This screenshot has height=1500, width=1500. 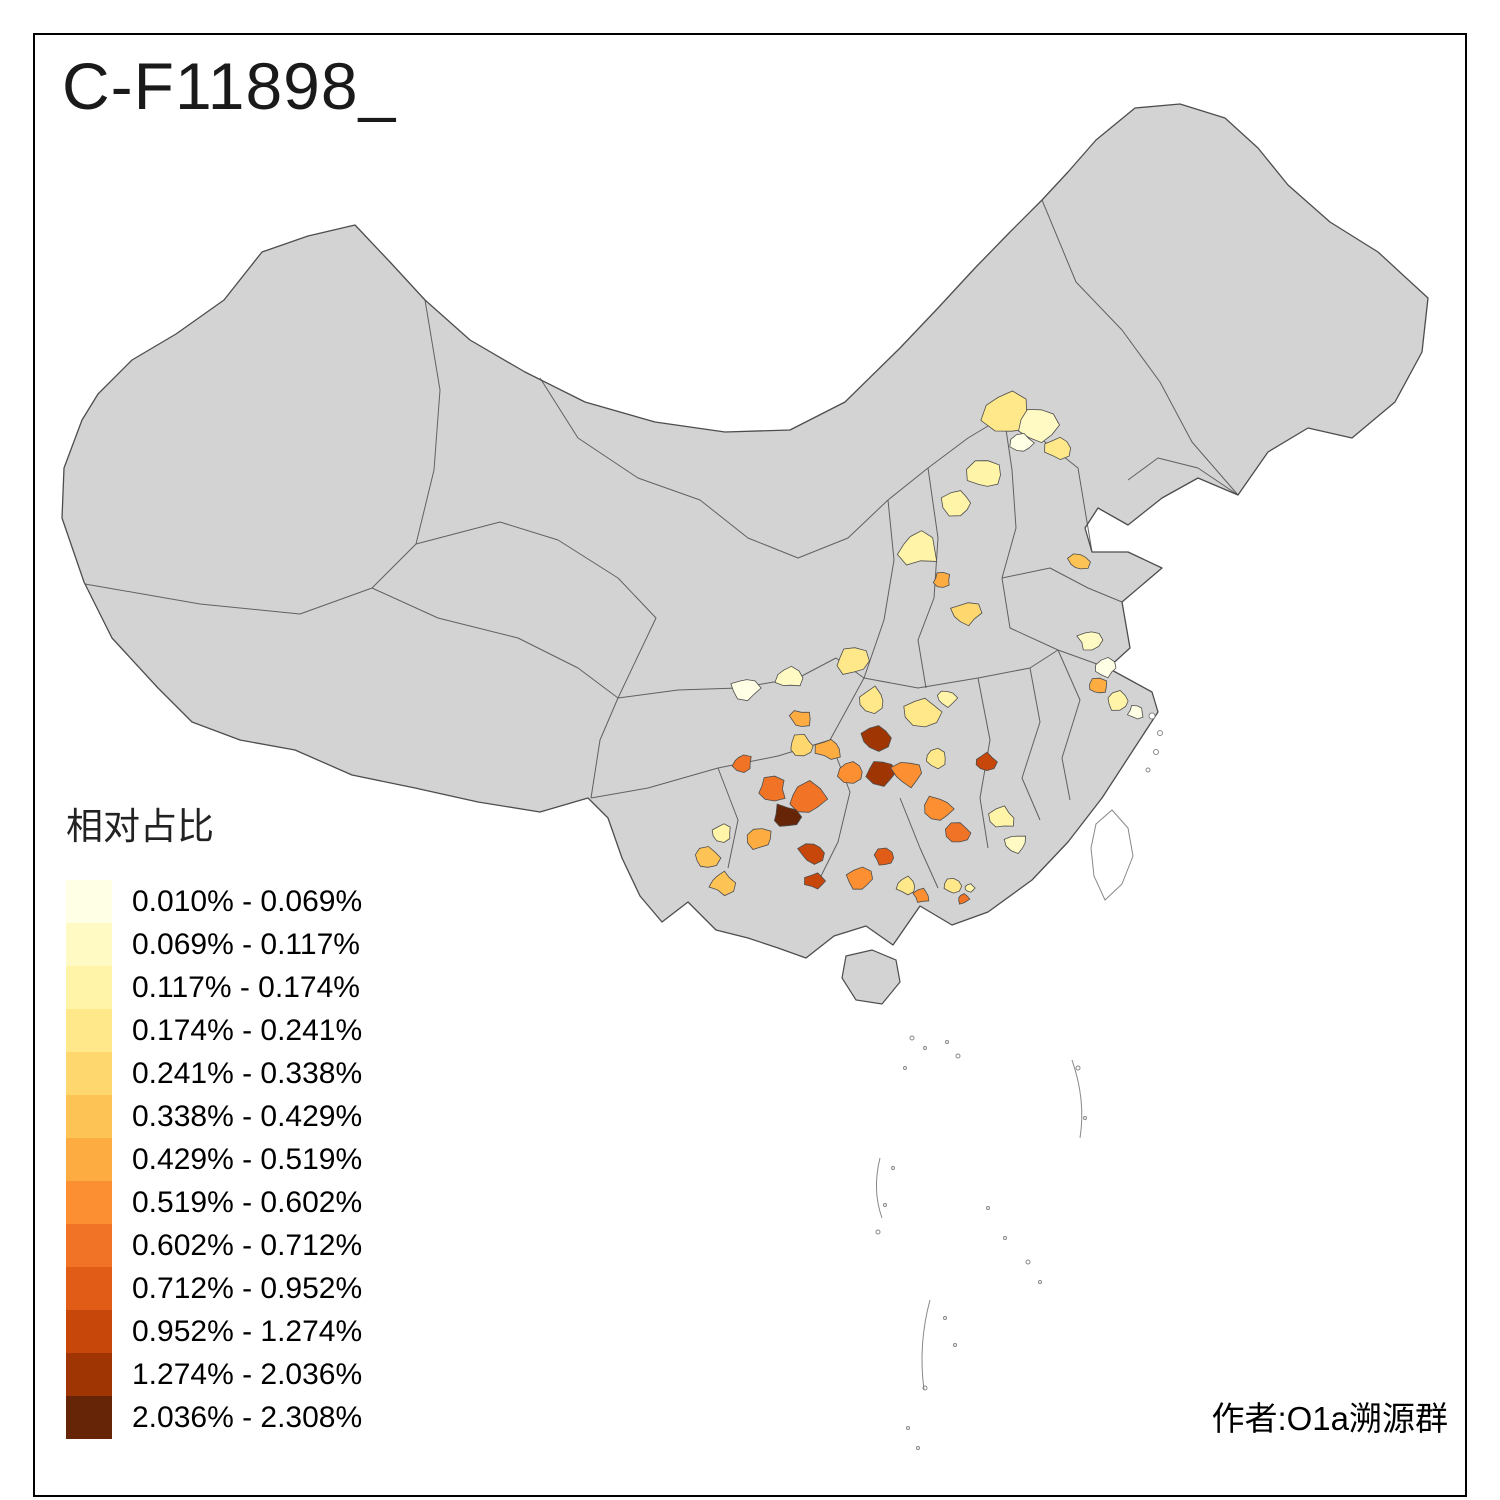 I want to click on legend-row: 0.952% - 1.274%, so click(x=214, y=1331).